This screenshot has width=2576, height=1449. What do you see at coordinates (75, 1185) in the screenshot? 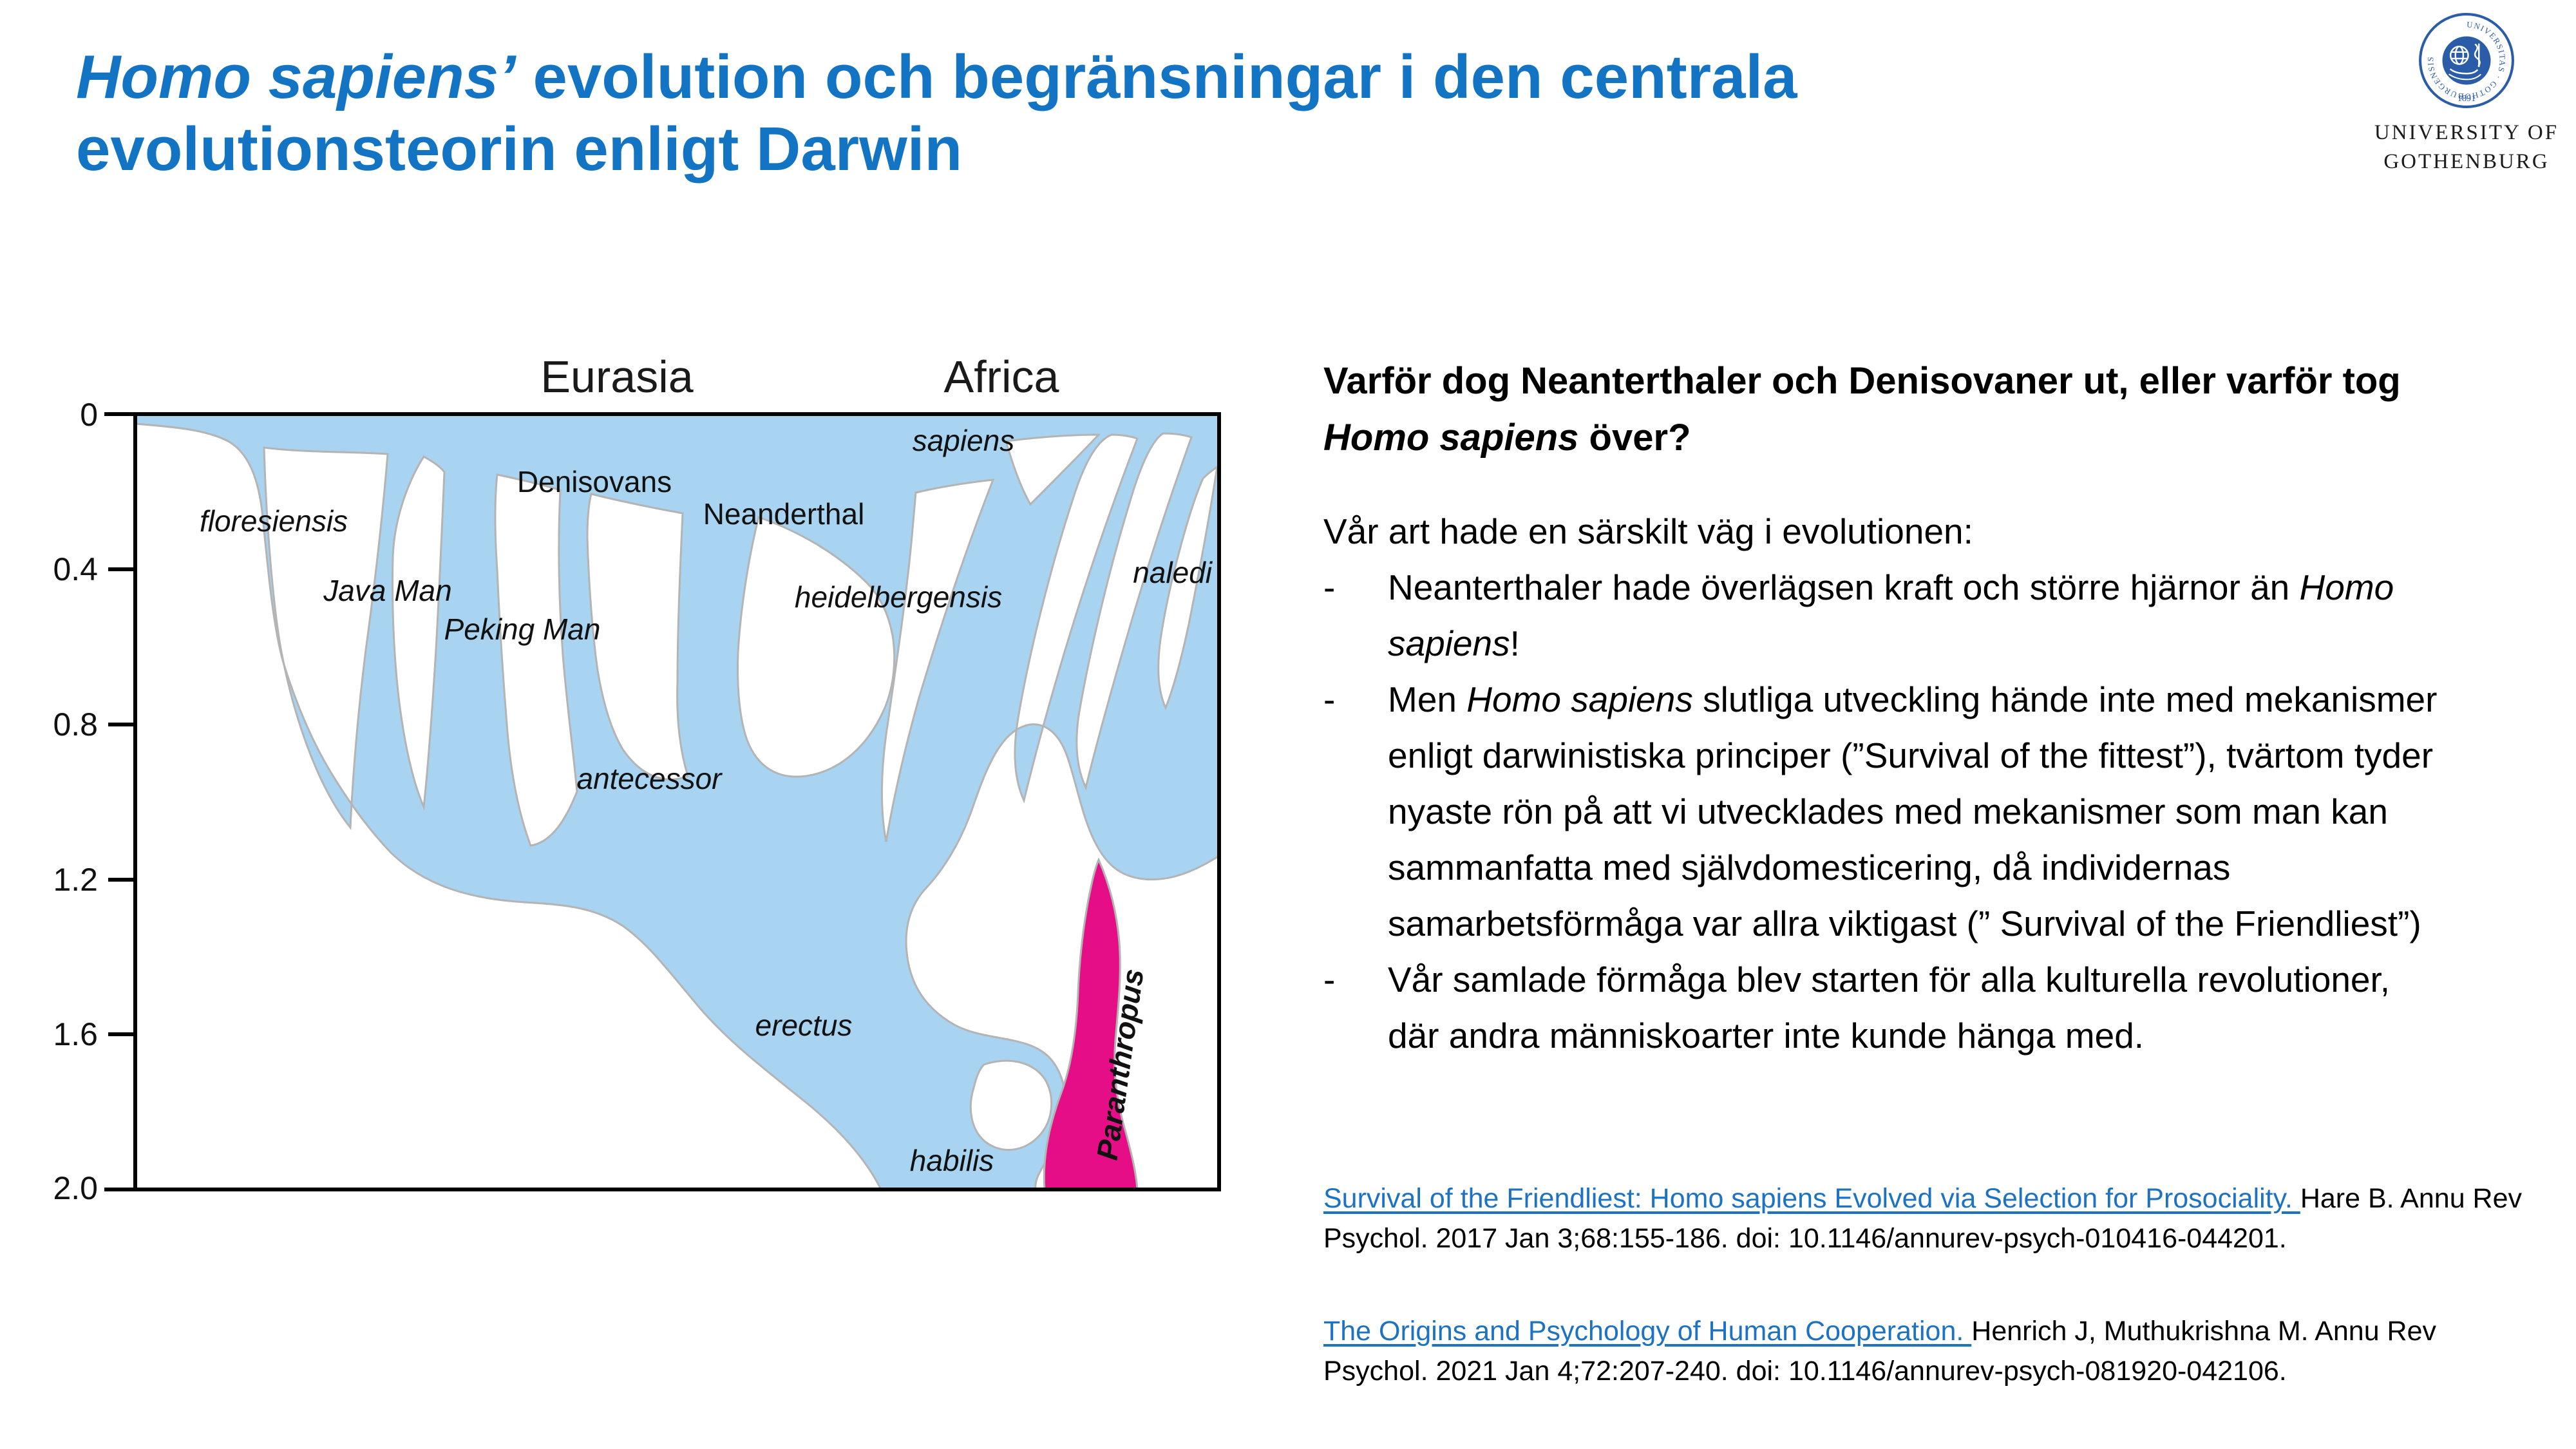
I see `ytick-2_0: 2.0` at bounding box center [75, 1185].